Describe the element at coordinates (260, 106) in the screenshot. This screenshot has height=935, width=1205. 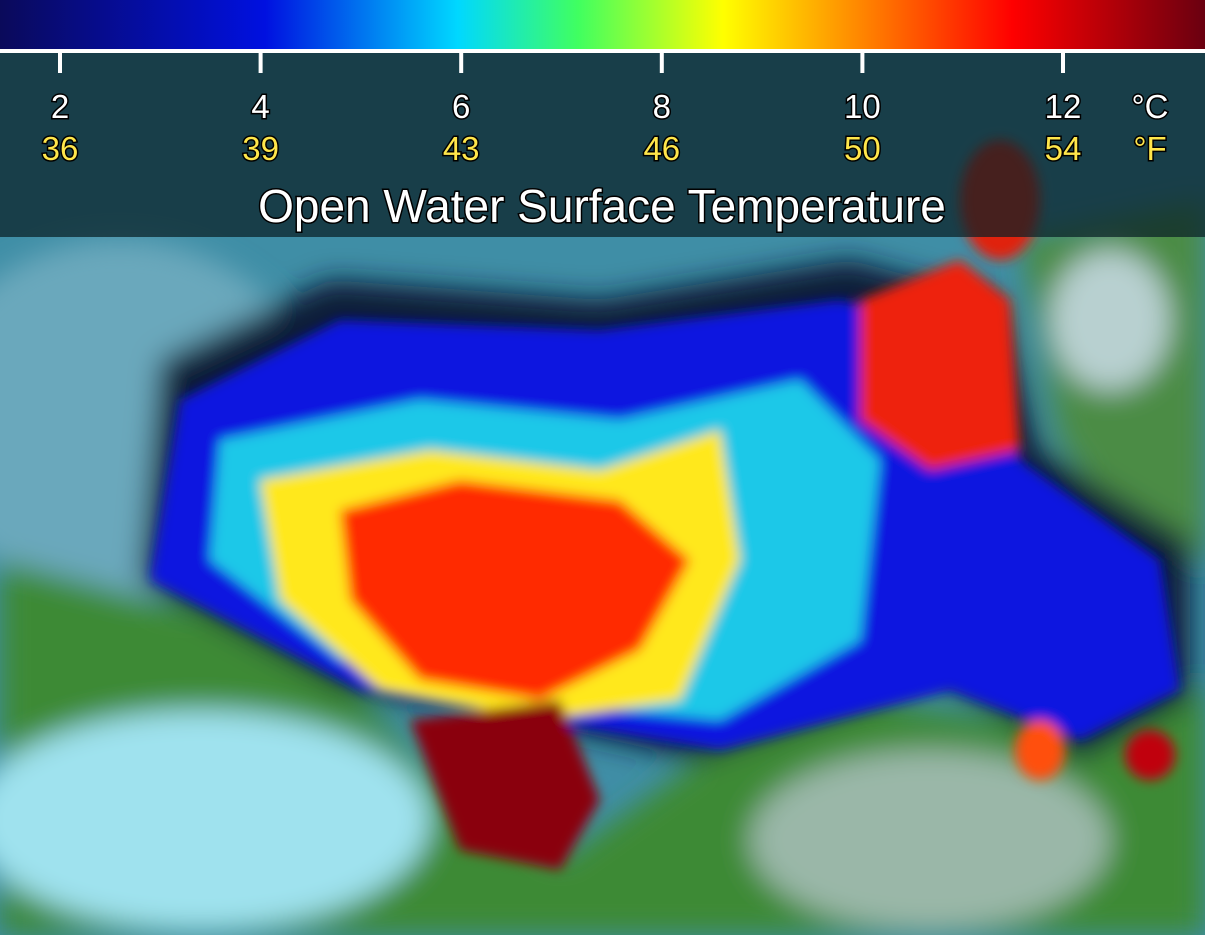
I see `celsius-label: 4` at that location.